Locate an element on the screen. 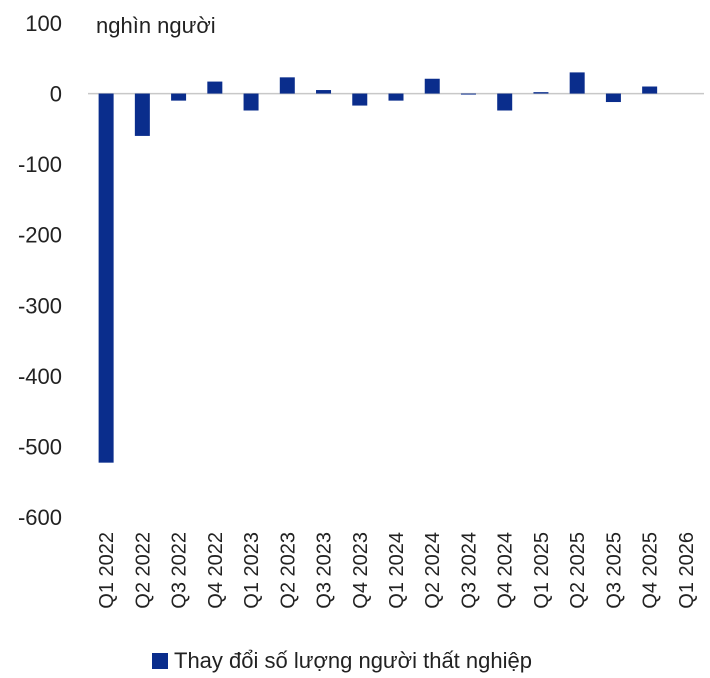  x-tick-label: Q1 2025 is located at coordinates (542, 570).